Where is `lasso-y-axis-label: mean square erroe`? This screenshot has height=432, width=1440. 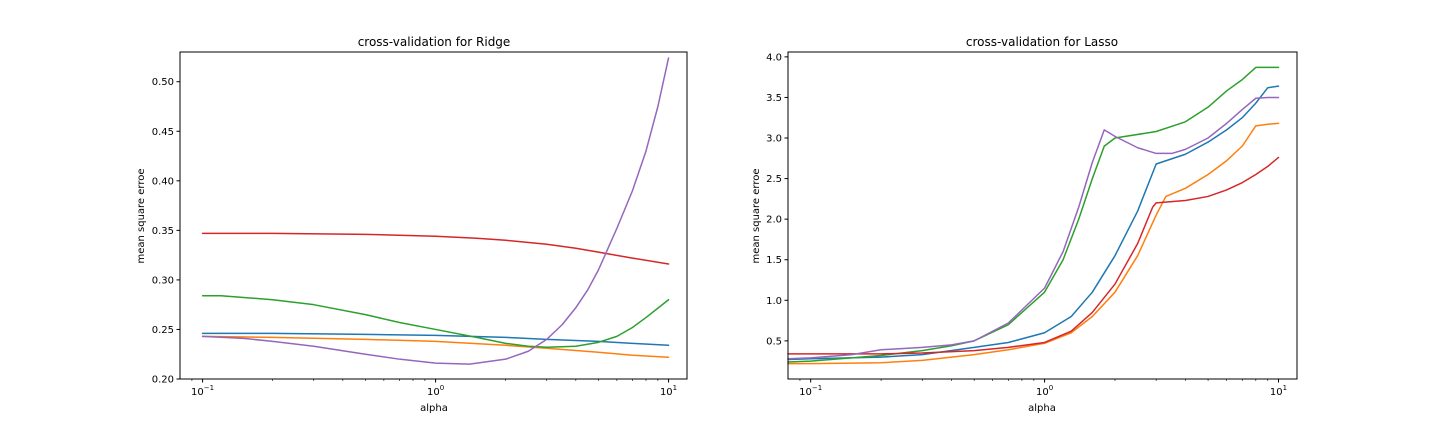
lasso-y-axis-label: mean square erroe is located at coordinates (756, 215).